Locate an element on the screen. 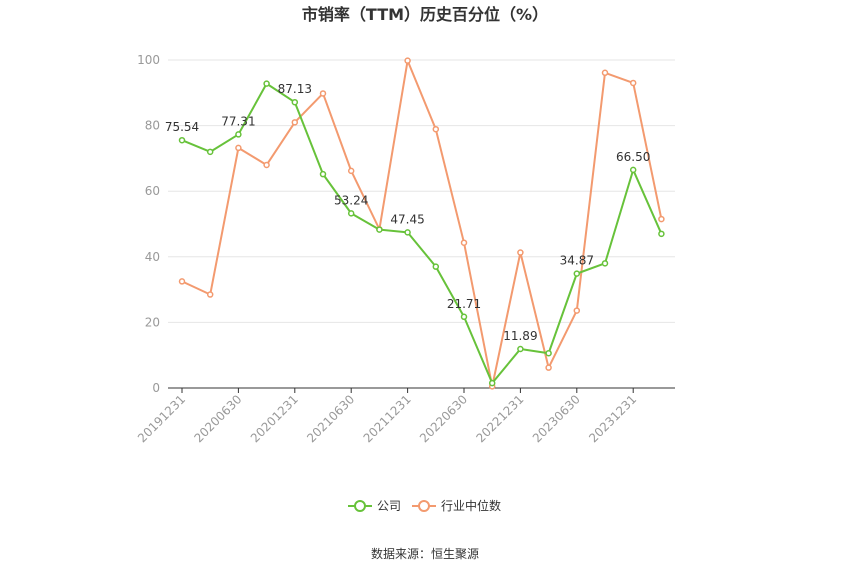  x-tick-label: 20210630 is located at coordinates (330, 418).